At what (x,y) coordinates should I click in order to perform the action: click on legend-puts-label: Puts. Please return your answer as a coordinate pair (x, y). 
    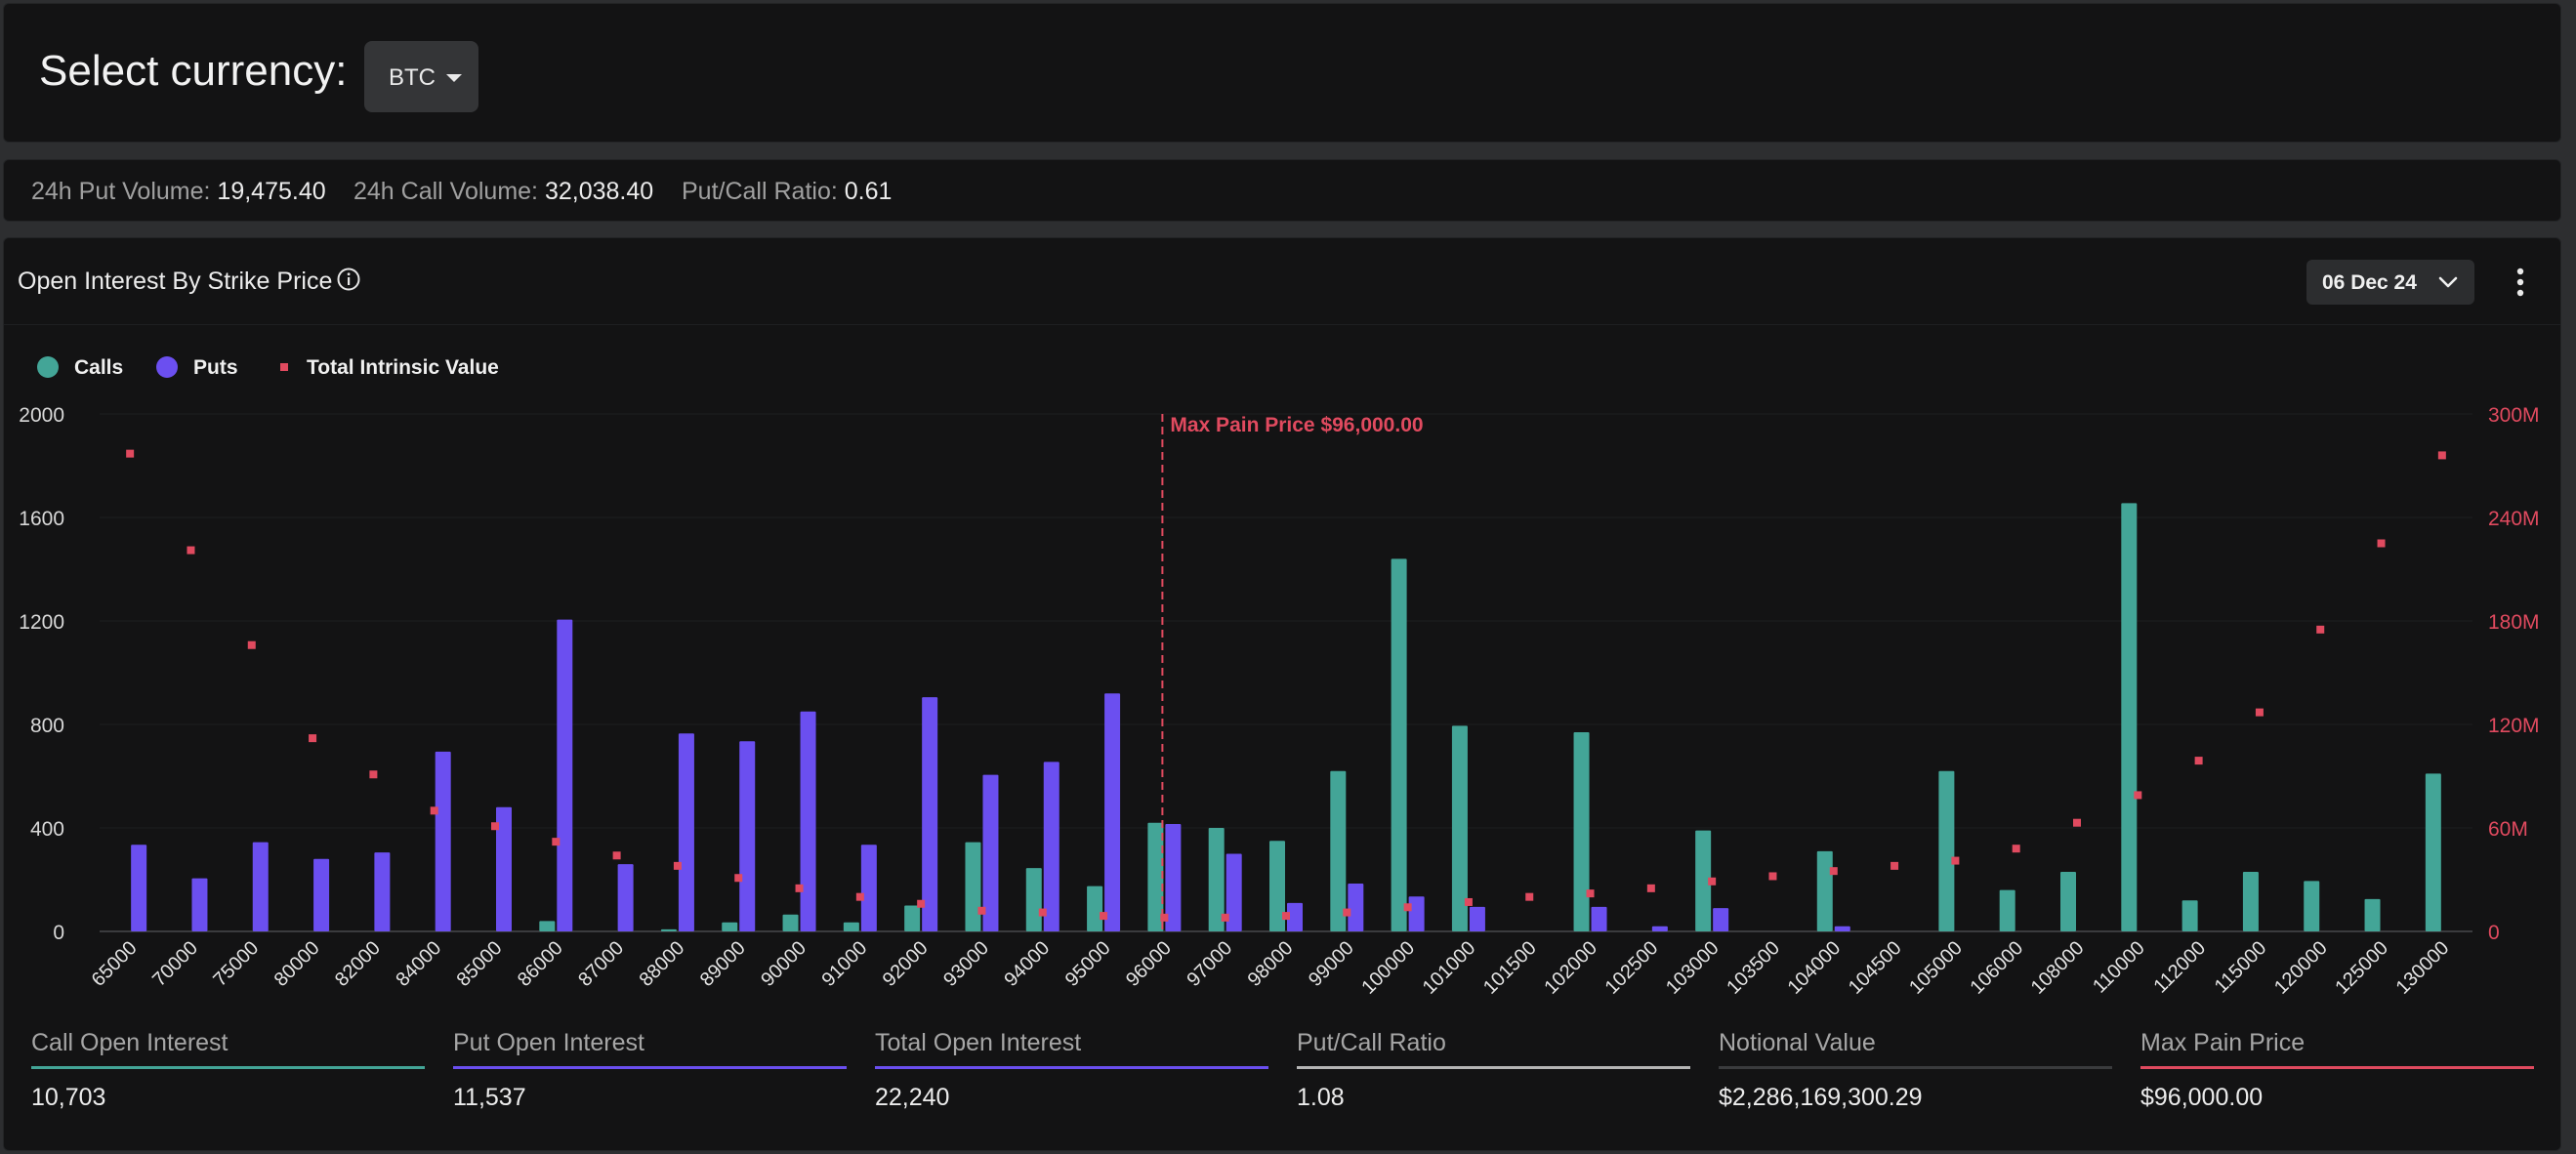
    Looking at the image, I should click on (215, 367).